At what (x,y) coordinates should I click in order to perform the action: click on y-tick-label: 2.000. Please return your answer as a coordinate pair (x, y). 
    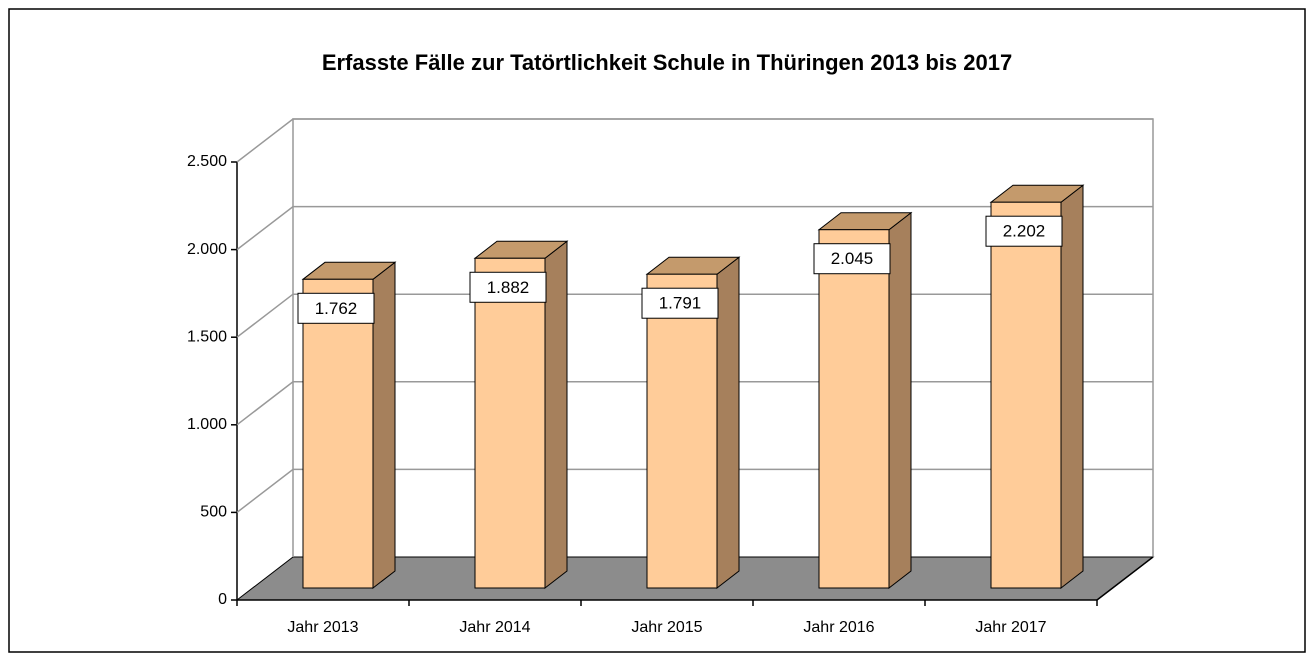
    Looking at the image, I should click on (207, 249).